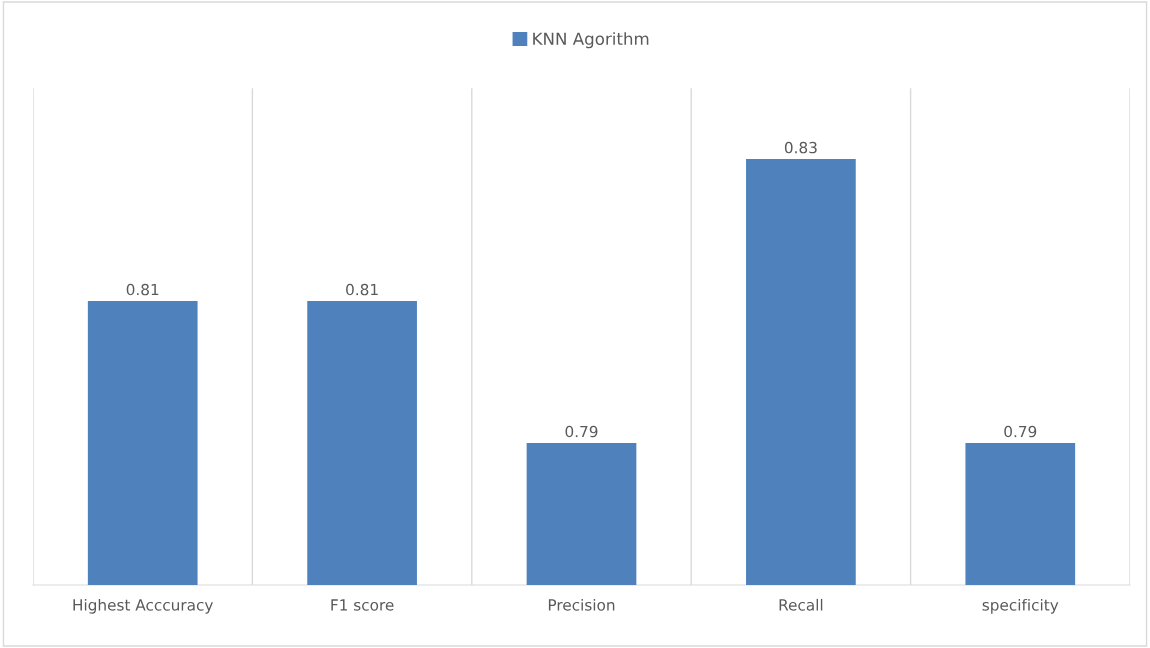 The image size is (1150, 648). Describe the element at coordinates (591, 40) in the screenshot. I see `legend-label: KNN Agorithm` at that location.